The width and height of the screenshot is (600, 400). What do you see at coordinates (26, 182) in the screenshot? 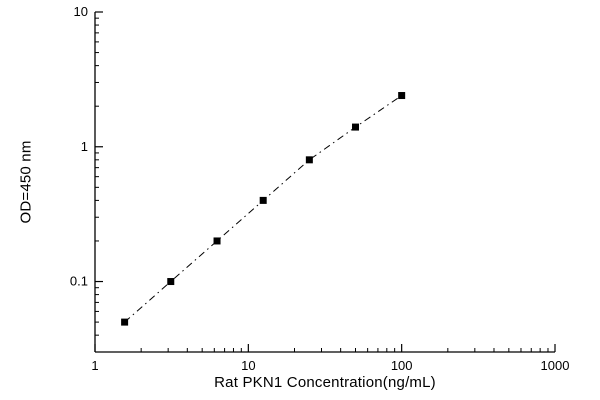
I see `y-axis-title: OD=450 nm` at bounding box center [26, 182].